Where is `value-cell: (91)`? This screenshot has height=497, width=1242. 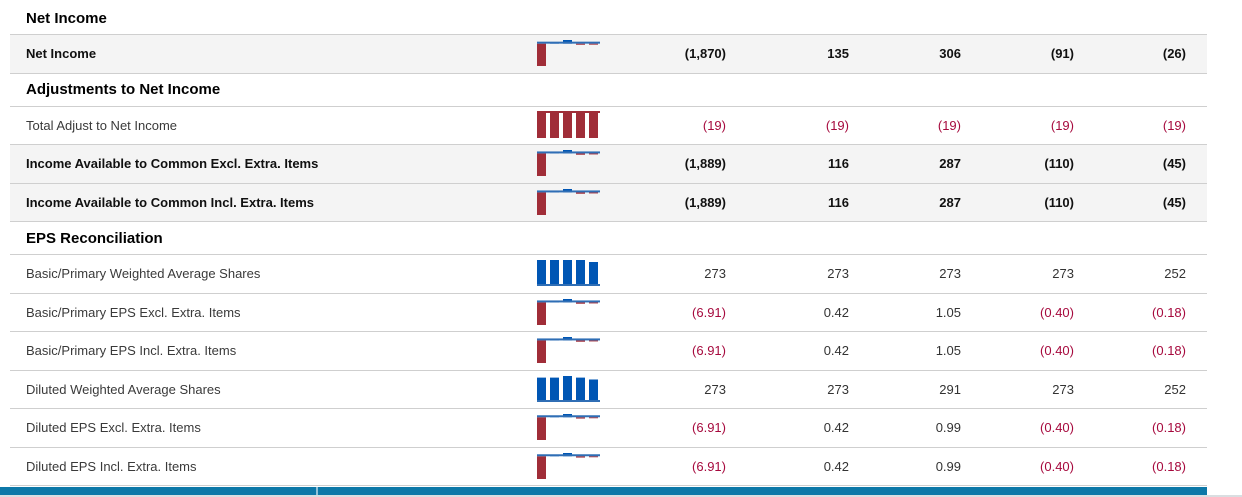
value-cell: (91) is located at coordinates (1062, 54).